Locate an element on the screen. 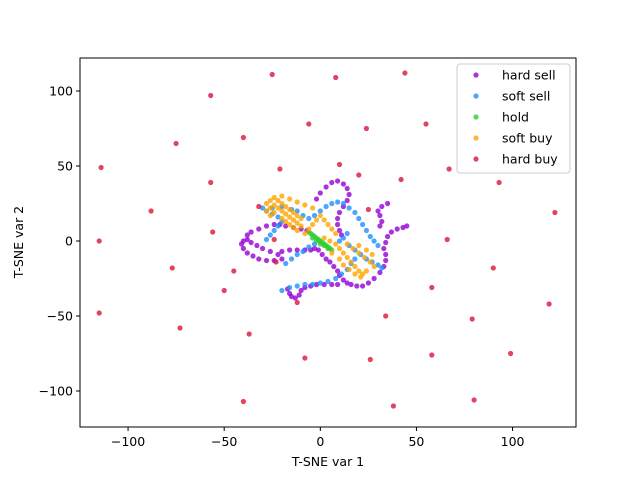 The height and width of the screenshot is (480, 640). x-tick-label: 0 is located at coordinates (320, 441).